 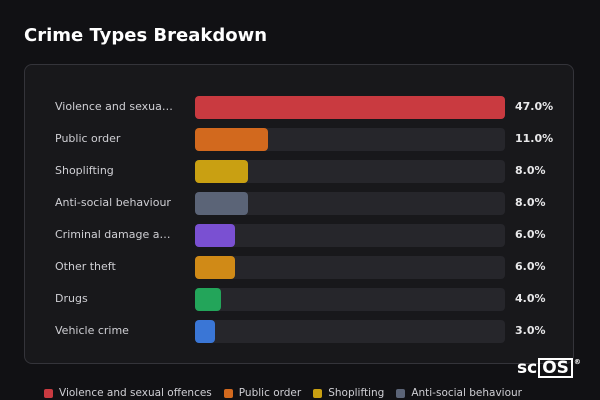 I want to click on legend-label: Anti-social behaviour, so click(x=466, y=393).